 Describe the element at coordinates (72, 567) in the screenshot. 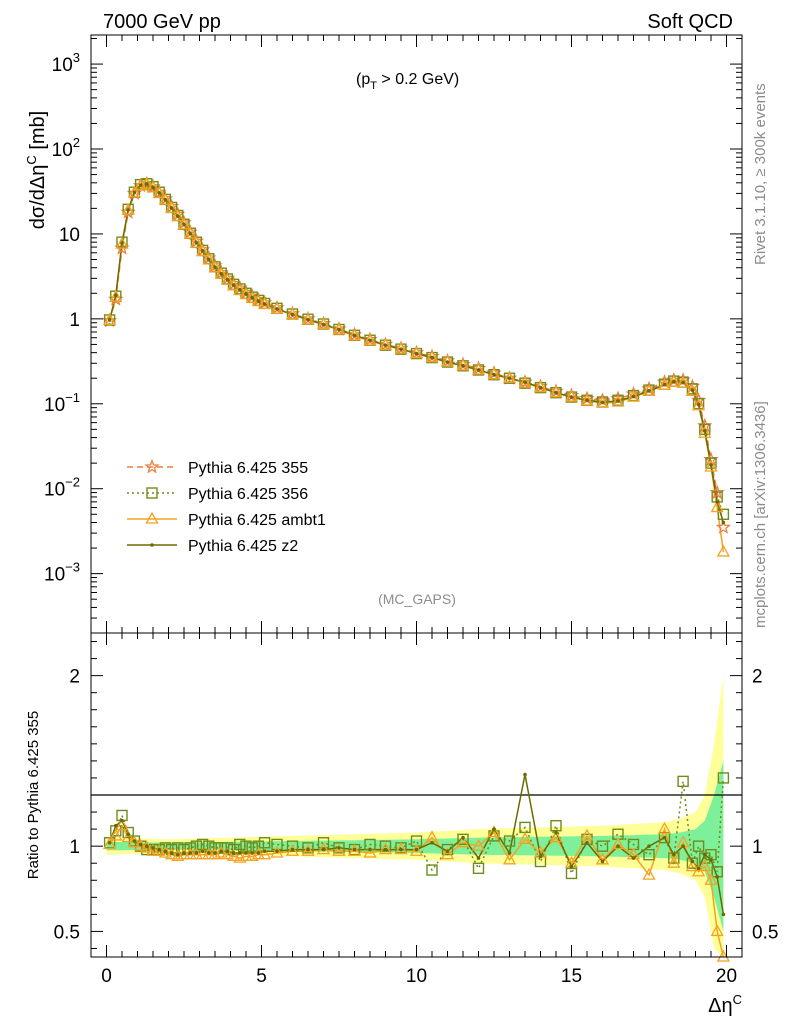

I see `y-tick-exp: −3` at that location.